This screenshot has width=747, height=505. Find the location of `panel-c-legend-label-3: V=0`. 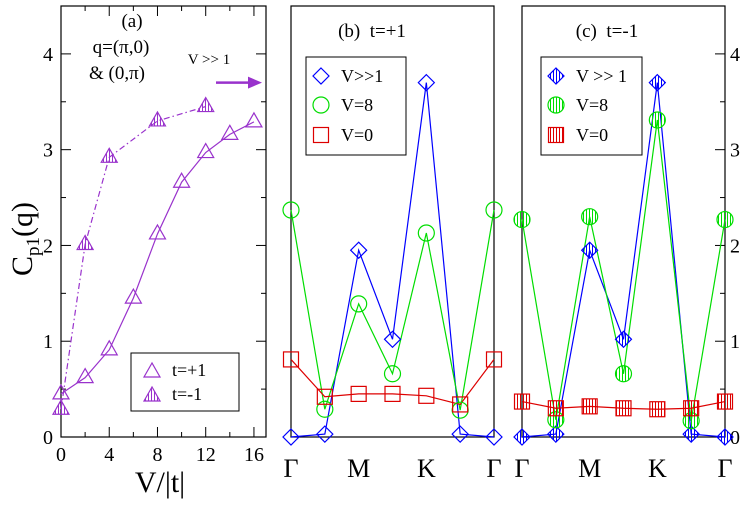

panel-c-legend-label-3: V=0 is located at coordinates (592, 135).